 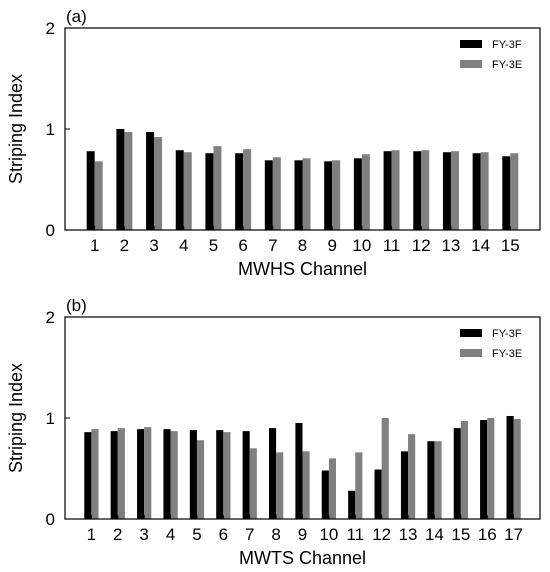 What do you see at coordinates (484, 469) in the screenshot?
I see `bar-fy-3f-ch16` at bounding box center [484, 469].